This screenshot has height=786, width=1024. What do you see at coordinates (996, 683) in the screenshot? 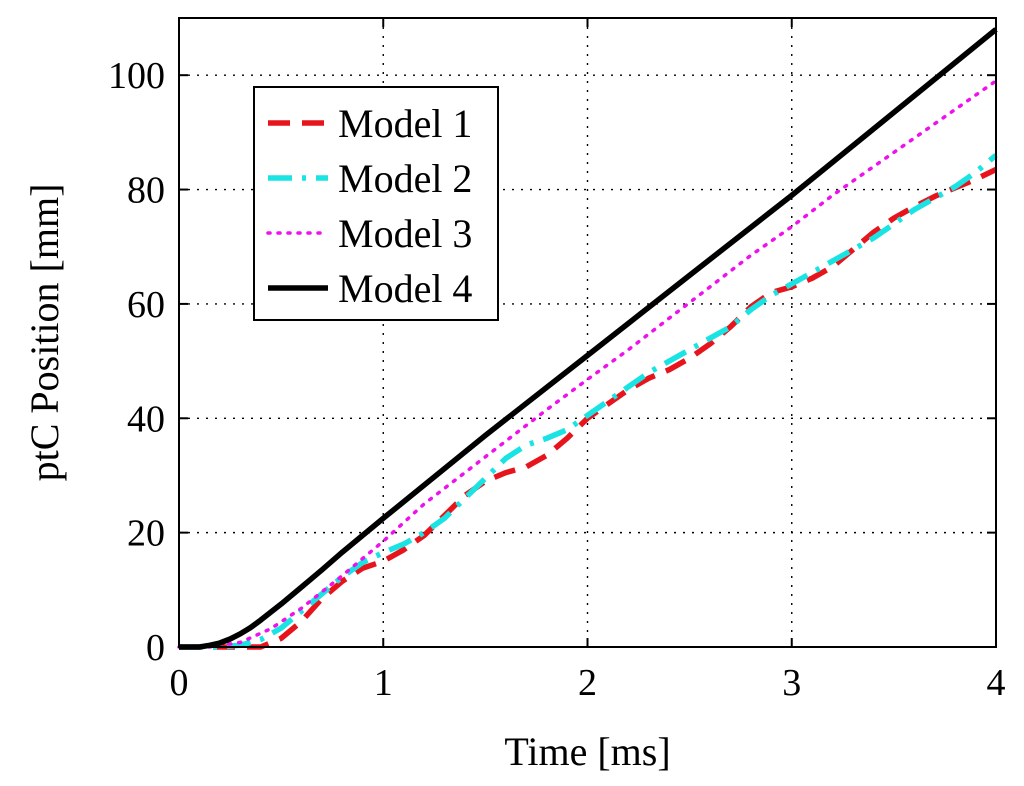
I see `x-tick-label: 4` at bounding box center [996, 683].